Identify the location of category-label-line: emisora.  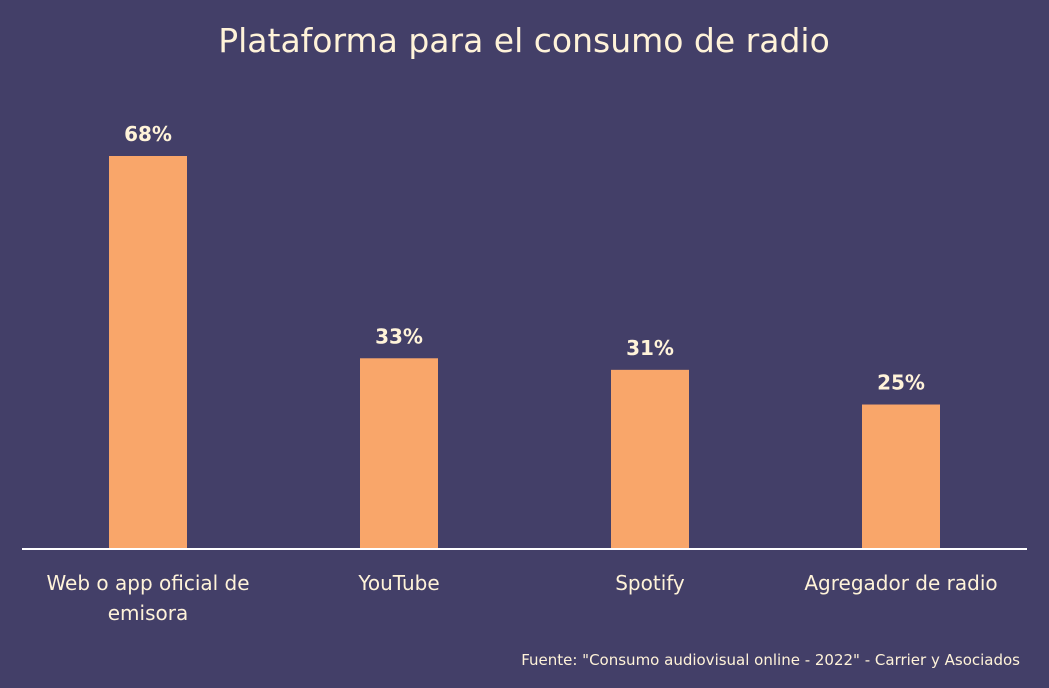
(148, 613).